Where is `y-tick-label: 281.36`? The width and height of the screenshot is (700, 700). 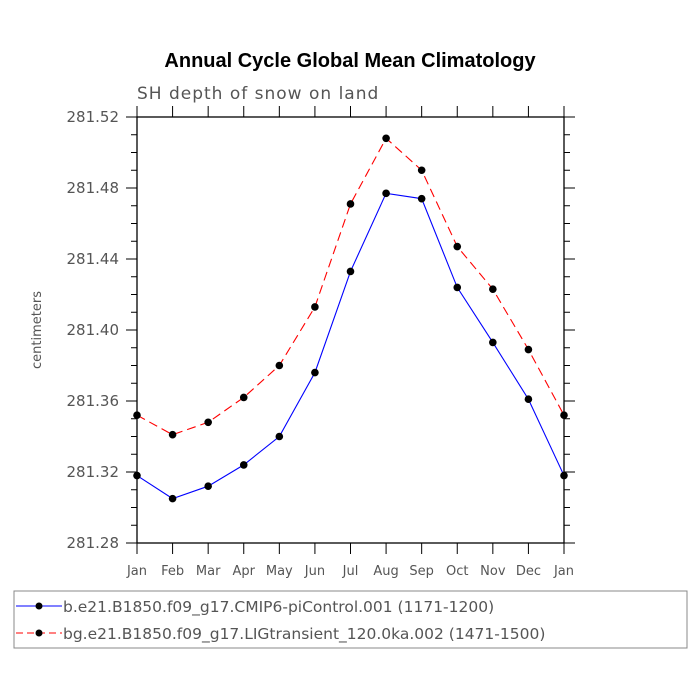
y-tick-label: 281.36 is located at coordinates (93, 401).